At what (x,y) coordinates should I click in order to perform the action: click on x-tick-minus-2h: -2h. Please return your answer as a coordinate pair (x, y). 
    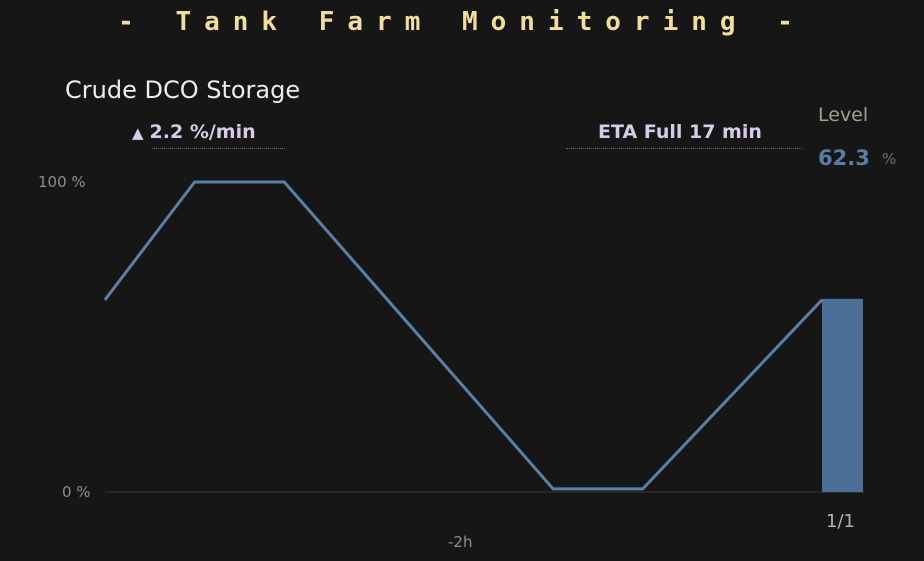
    Looking at the image, I should click on (460, 542).